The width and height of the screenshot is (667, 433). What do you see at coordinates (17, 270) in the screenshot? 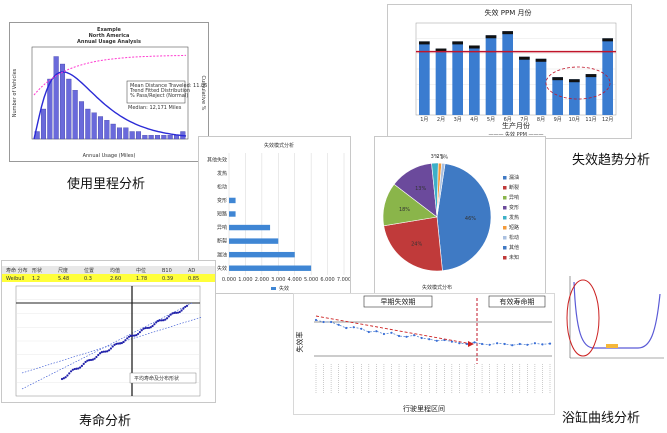
I see `life-header-cell: 寿命 分布` at bounding box center [17, 270].